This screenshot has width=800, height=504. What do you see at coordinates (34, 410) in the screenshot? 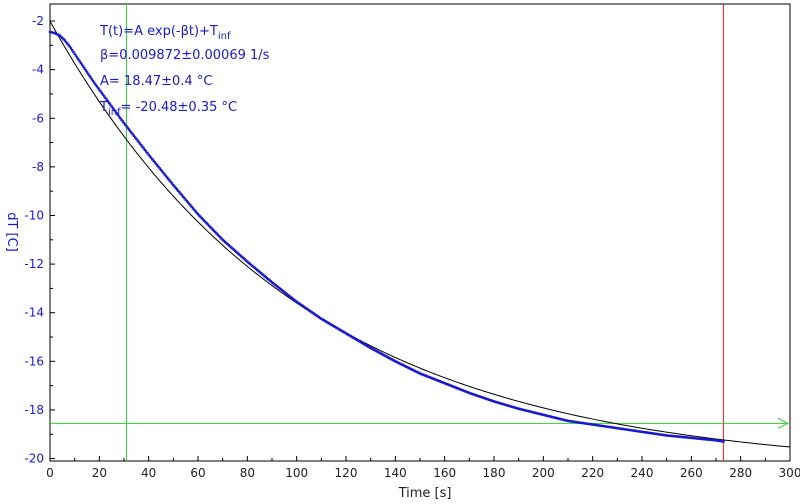
I see `y-tick-label: -18` at bounding box center [34, 410].